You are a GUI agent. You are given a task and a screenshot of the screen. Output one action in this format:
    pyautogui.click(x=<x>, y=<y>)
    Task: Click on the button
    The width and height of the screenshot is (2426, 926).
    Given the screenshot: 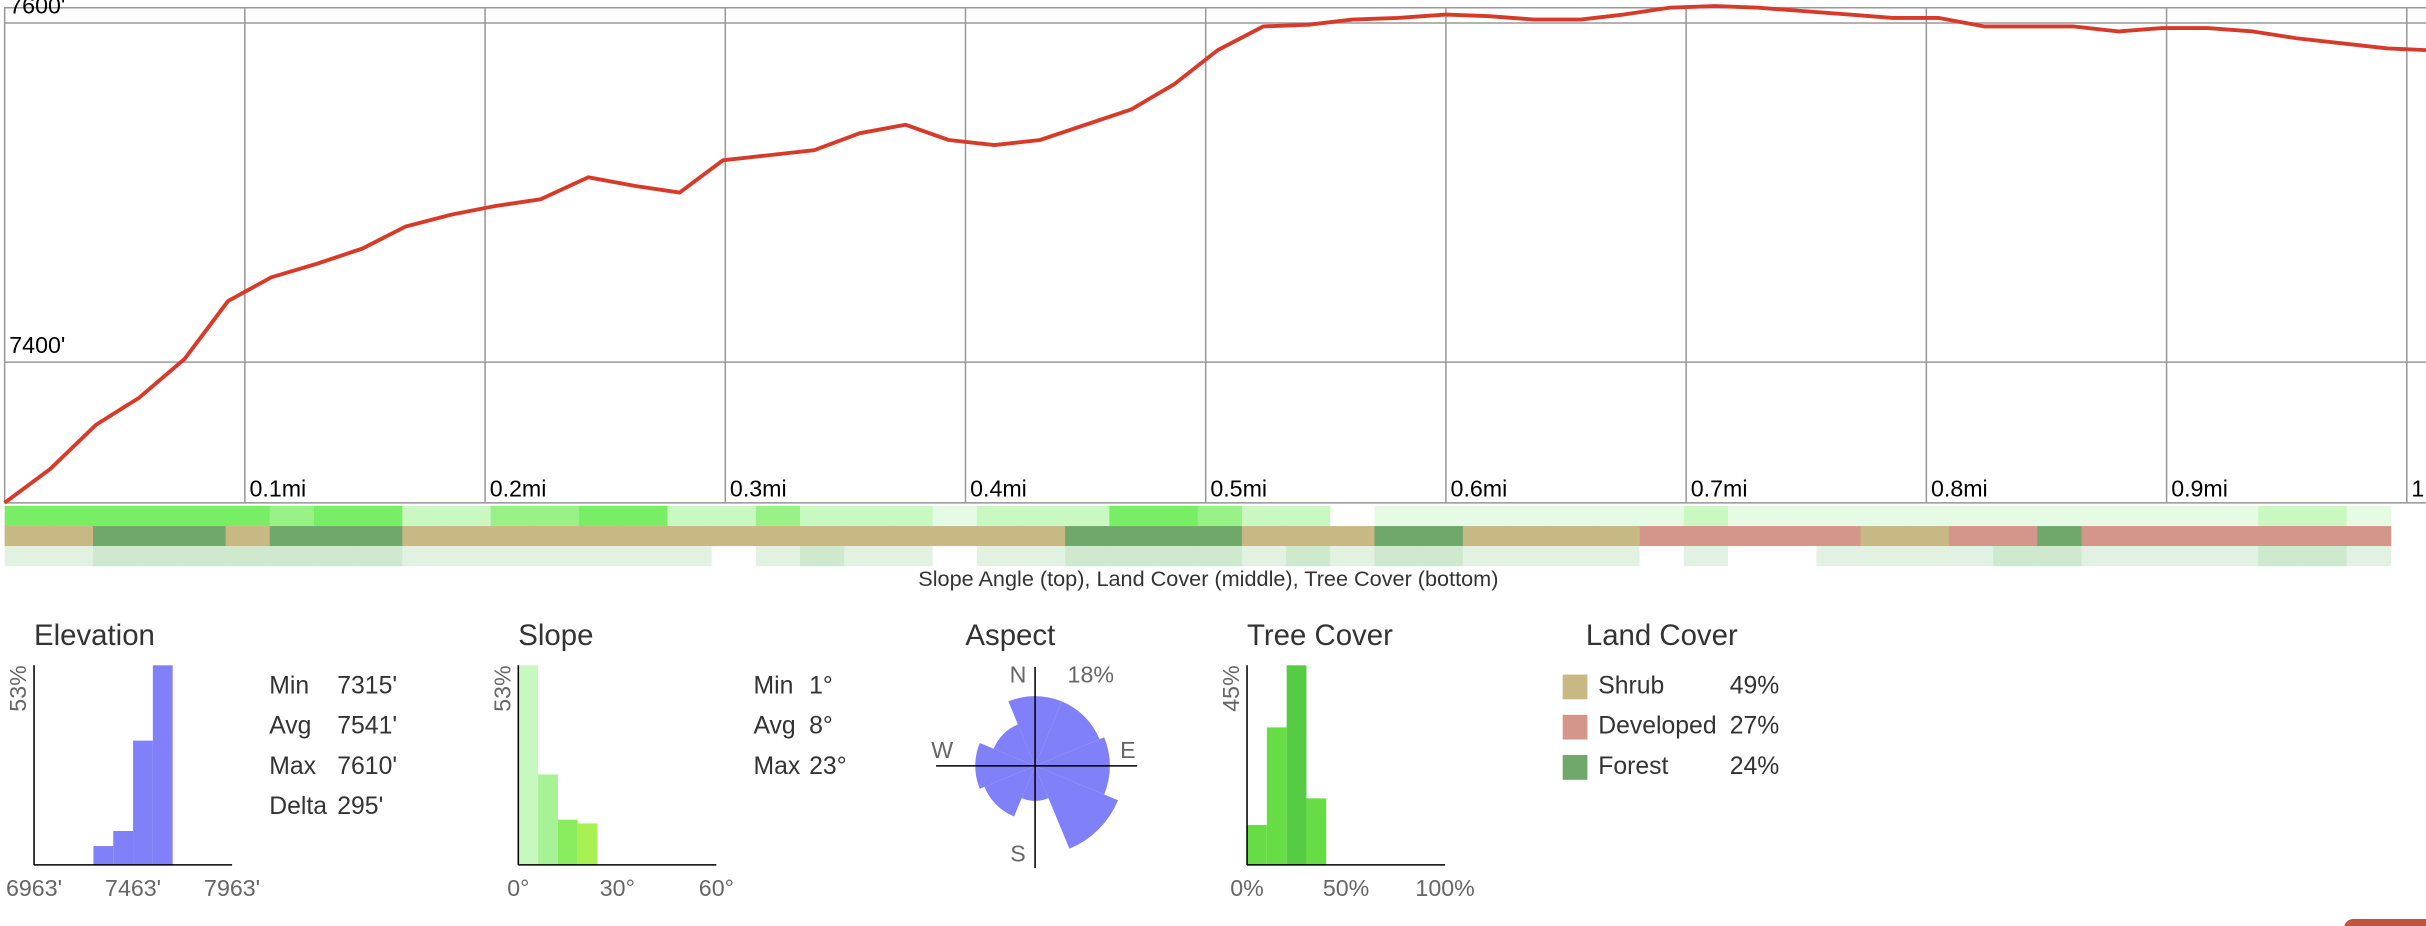 What is the action you would take?
    pyautogui.click(x=2385, y=922)
    